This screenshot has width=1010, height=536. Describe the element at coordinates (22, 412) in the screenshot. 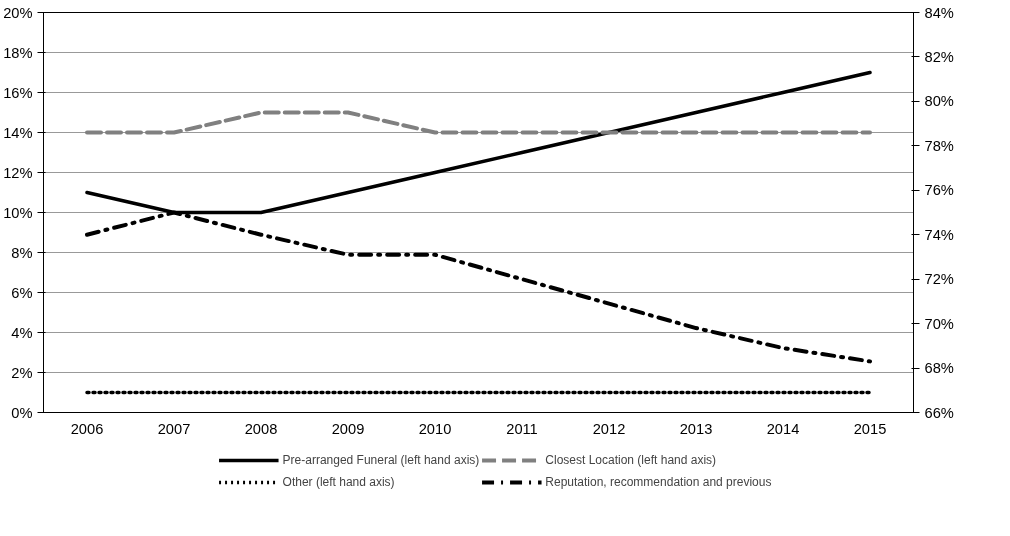

I see `y-tick-label: 0%` at that location.